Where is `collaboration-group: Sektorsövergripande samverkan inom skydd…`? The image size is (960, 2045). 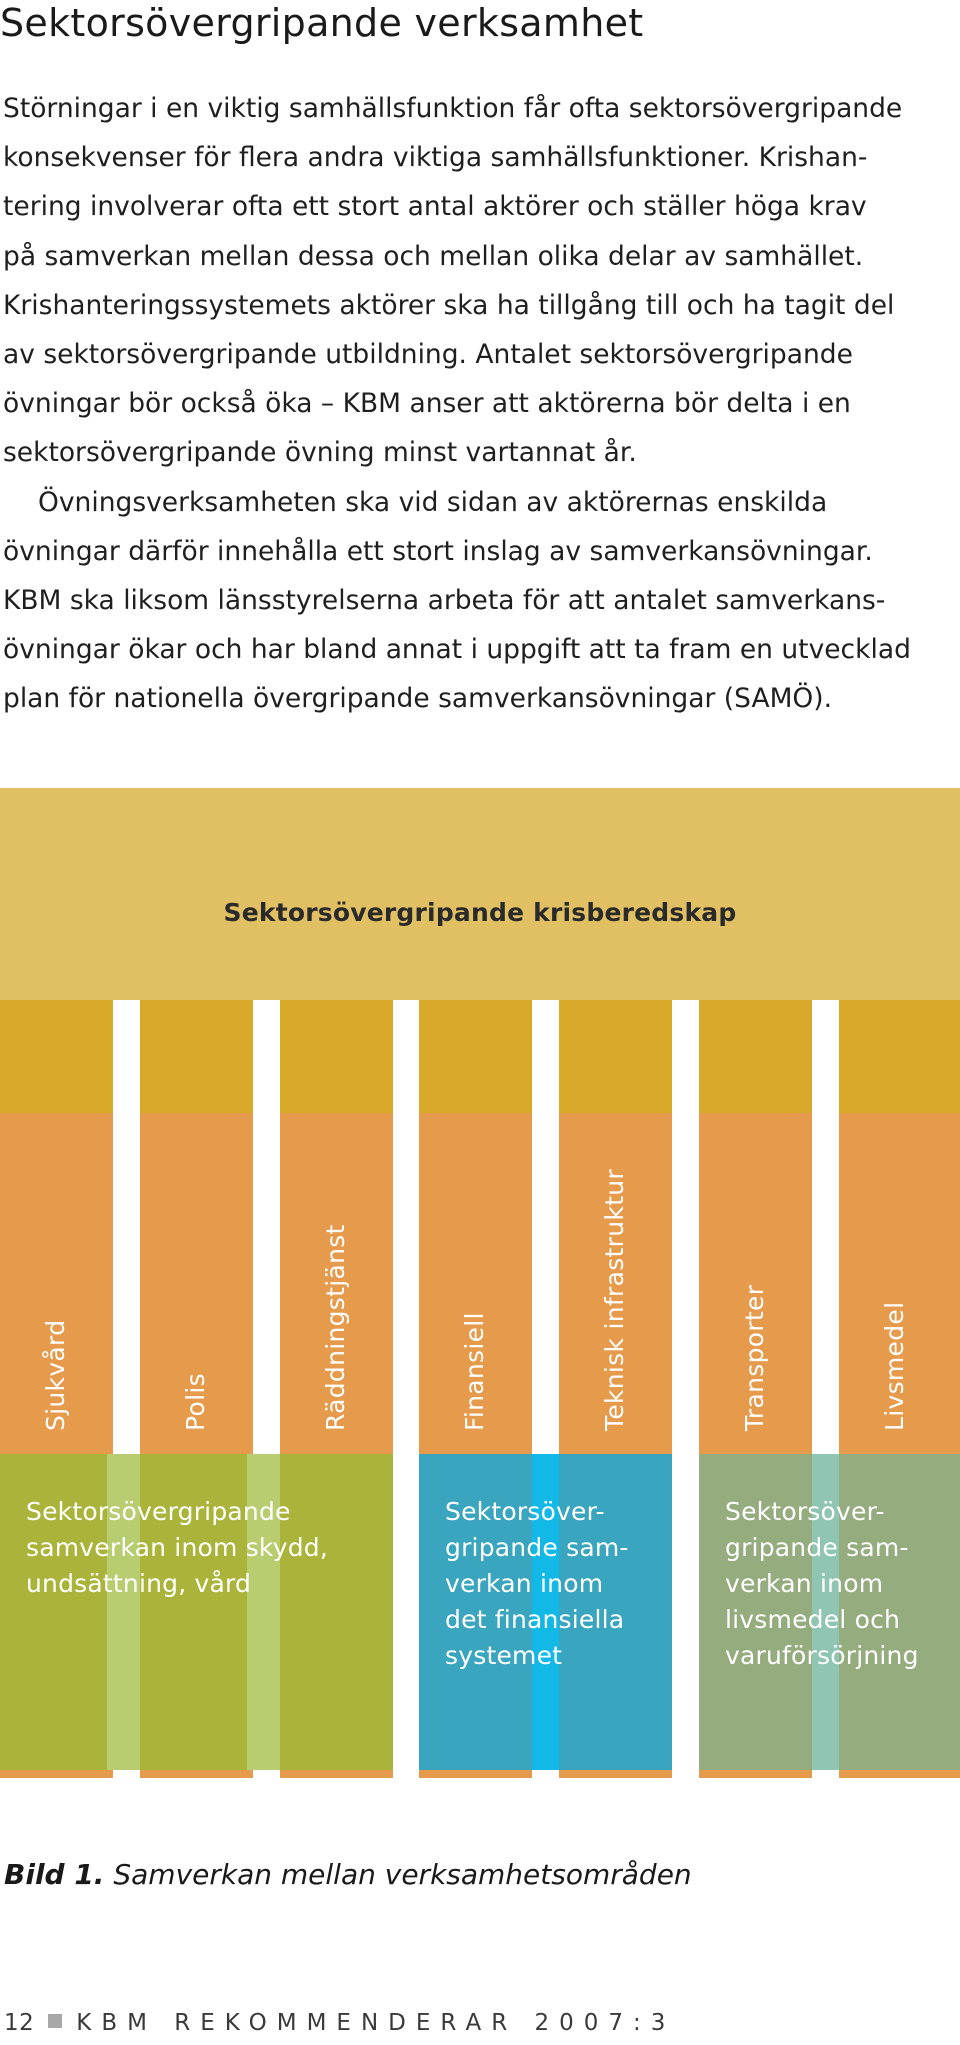
collaboration-group: Sektorsövergripande samverkan inom skydd… is located at coordinates (196, 1612).